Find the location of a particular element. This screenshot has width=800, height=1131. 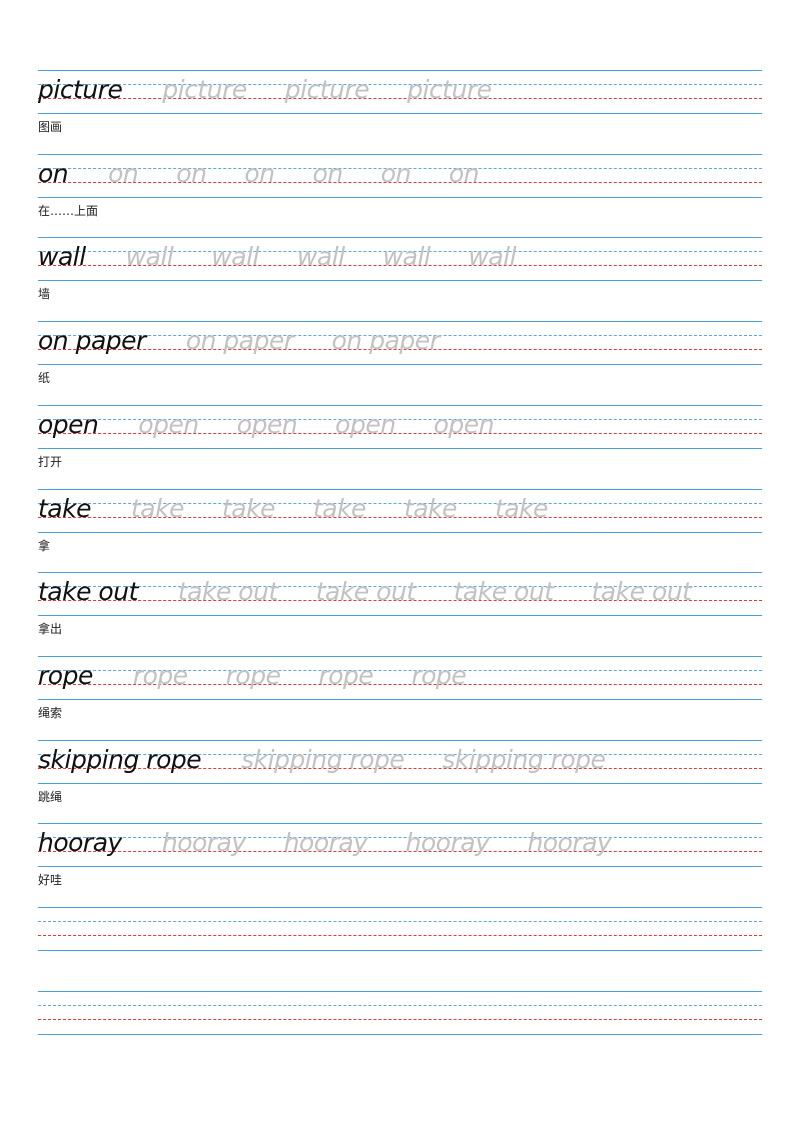

word-line: on paper on paper on paper is located at coordinates (239, 341).